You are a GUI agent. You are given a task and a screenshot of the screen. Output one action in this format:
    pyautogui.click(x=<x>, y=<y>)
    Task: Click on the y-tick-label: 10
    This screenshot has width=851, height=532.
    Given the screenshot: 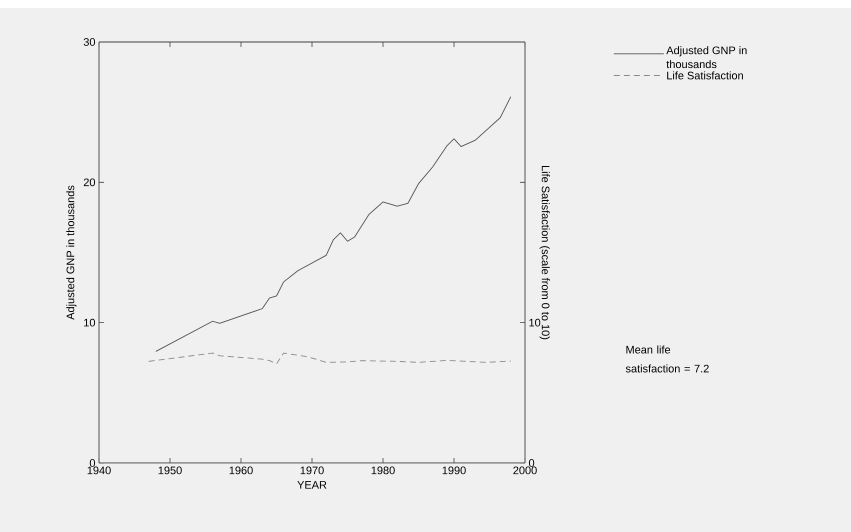 What is the action you would take?
    pyautogui.click(x=90, y=322)
    